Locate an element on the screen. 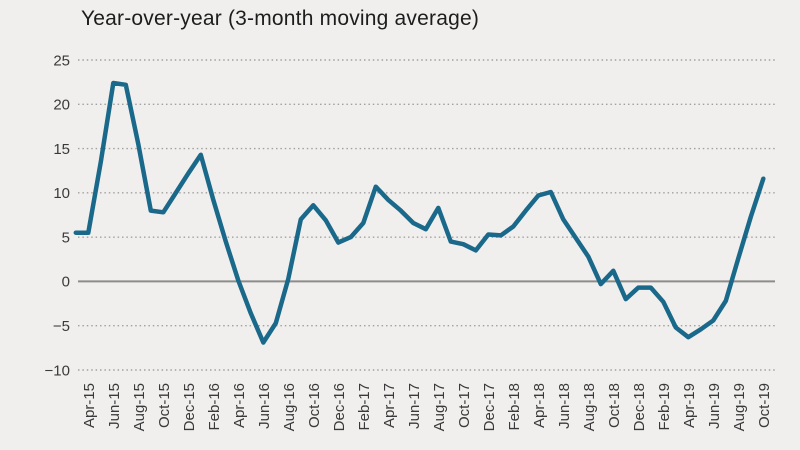  y-tick-label: −10 is located at coordinates (57, 370).